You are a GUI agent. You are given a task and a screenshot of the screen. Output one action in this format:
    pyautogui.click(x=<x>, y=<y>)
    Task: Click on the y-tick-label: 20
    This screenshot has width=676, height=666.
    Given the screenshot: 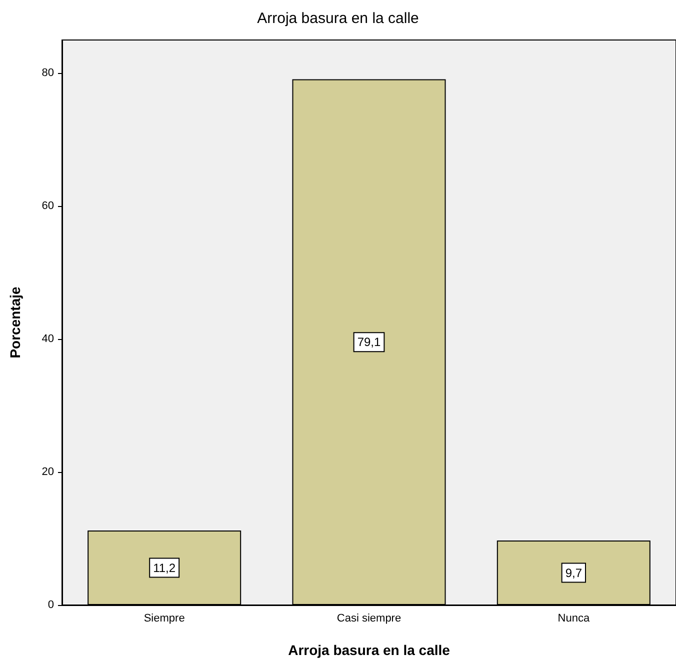 What is the action you would take?
    pyautogui.click(x=48, y=472)
    